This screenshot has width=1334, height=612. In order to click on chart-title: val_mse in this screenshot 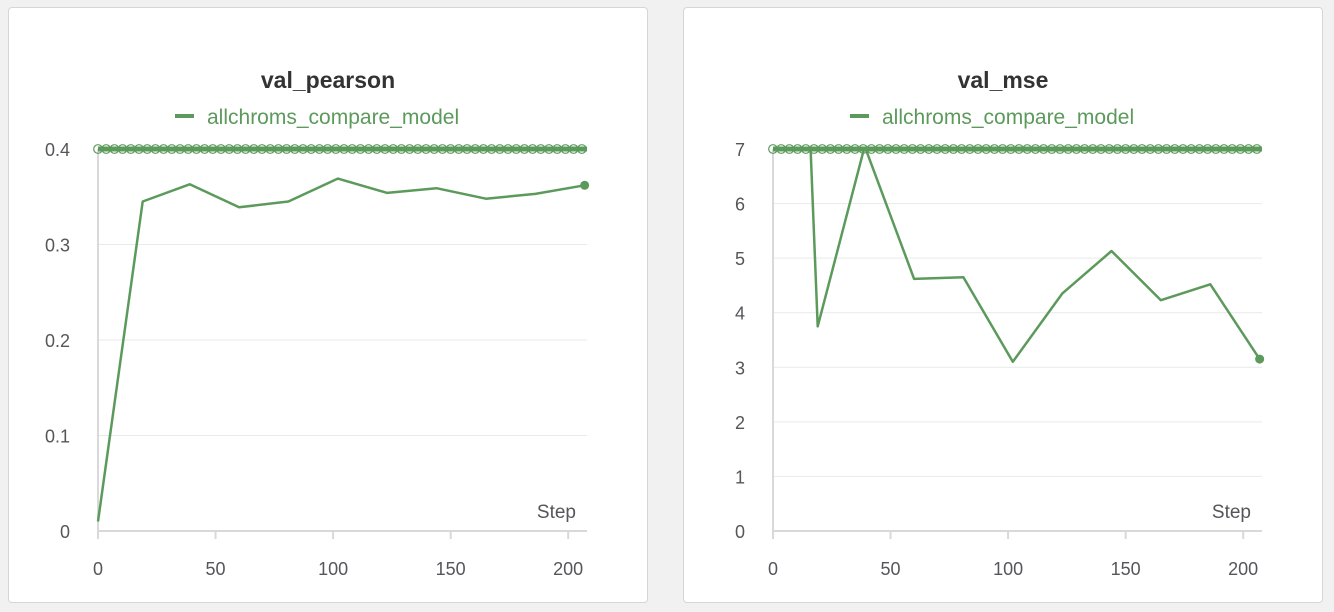, I will do `click(1003, 80)`.